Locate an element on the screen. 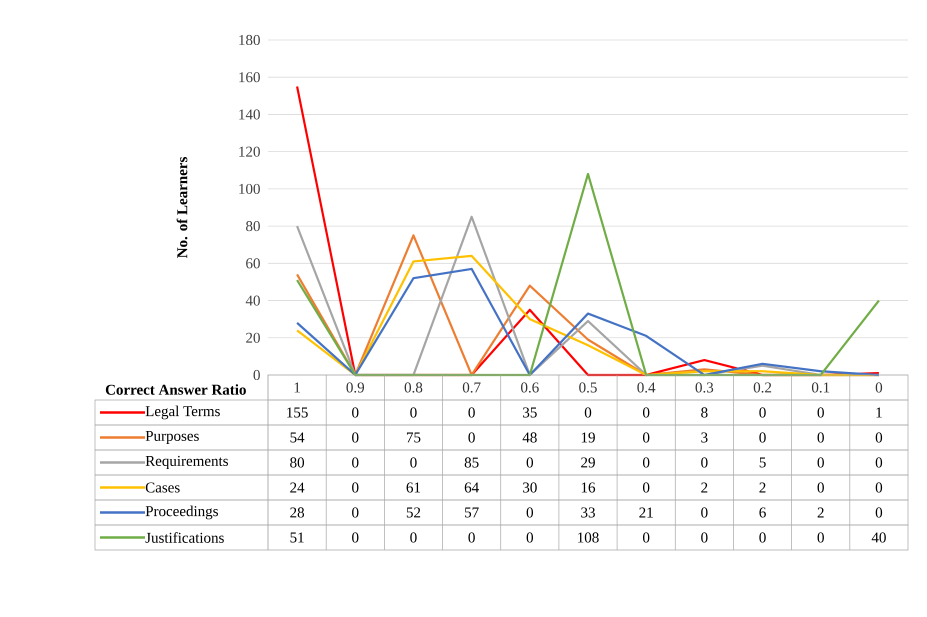 Image resolution: width=927 pixels, height=617 pixels. data-label: 30 is located at coordinates (530, 487).